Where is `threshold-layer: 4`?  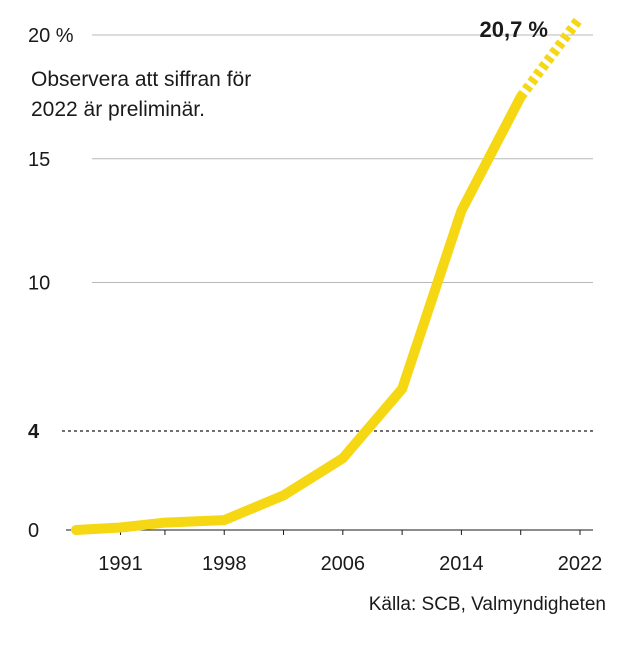 threshold-layer: 4 is located at coordinates (310, 432).